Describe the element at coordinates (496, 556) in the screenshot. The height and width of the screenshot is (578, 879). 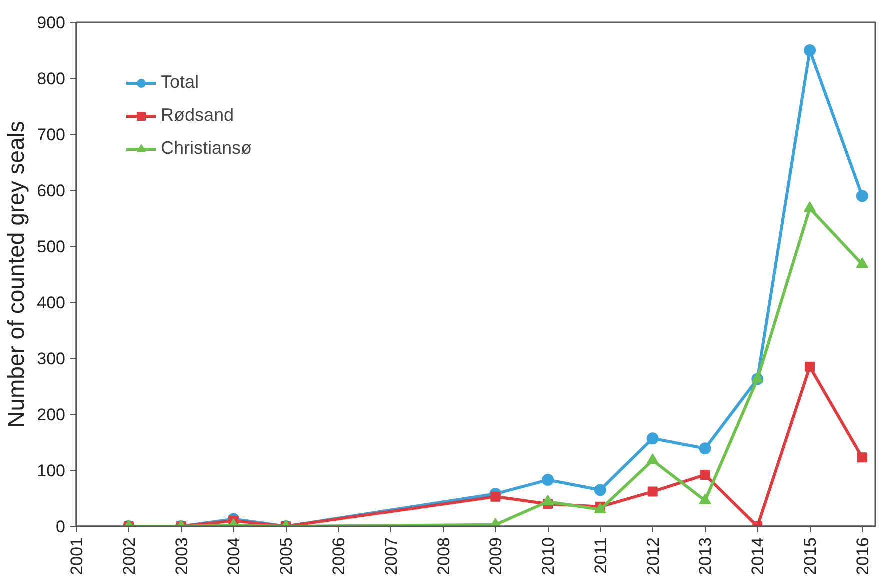
I see `x-tick-label: 2009` at that location.